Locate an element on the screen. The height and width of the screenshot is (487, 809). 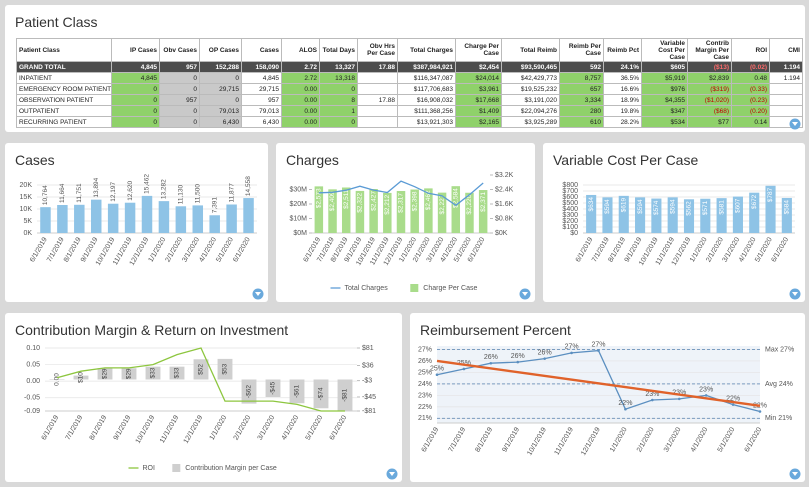
y-tick-label: $0K is located at coordinates (501, 233).